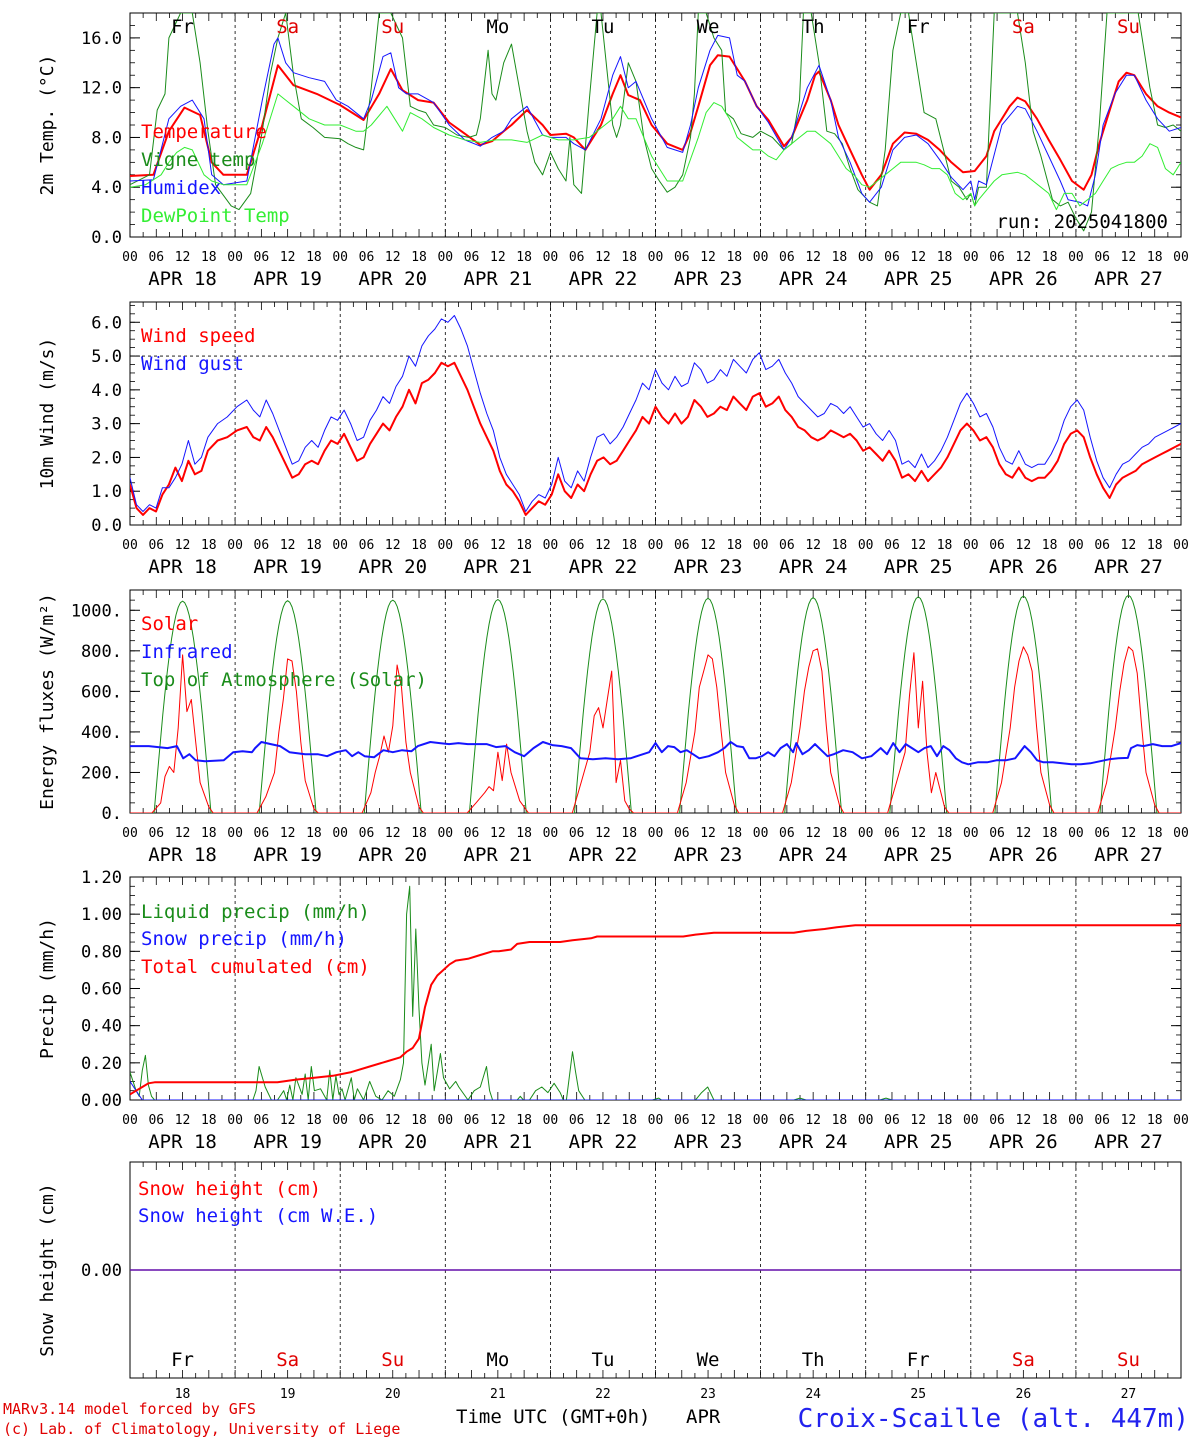 The image size is (1194, 1440). Describe the element at coordinates (1024, 1394) in the screenshot. I see `day-number: 26` at that location.